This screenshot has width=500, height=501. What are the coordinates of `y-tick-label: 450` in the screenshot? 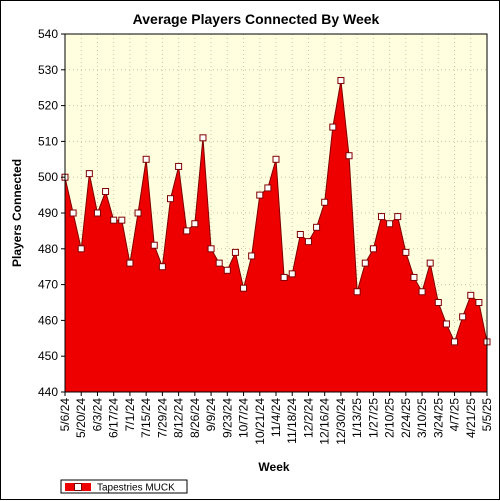 It's located at (48, 356).